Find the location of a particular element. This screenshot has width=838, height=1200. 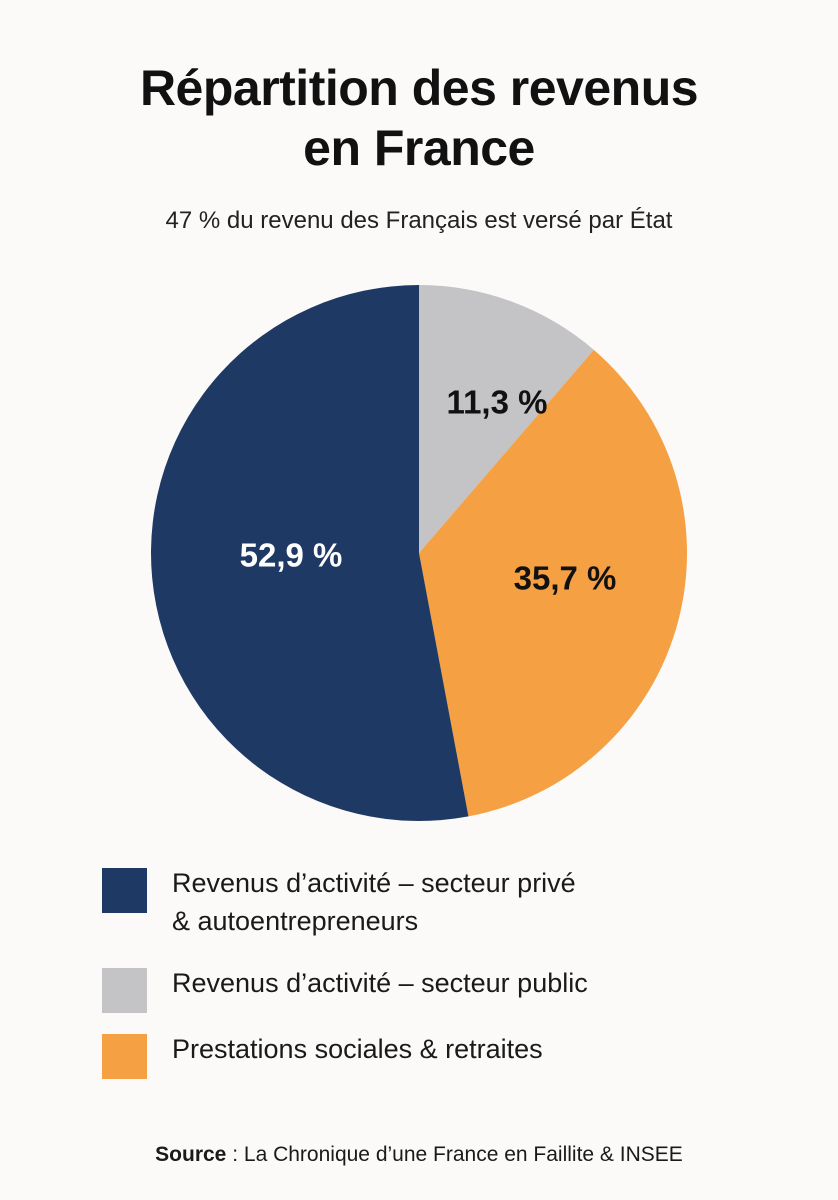

legend-label-prive-line-2: & autoentrepreneurs is located at coordinates (295, 921).